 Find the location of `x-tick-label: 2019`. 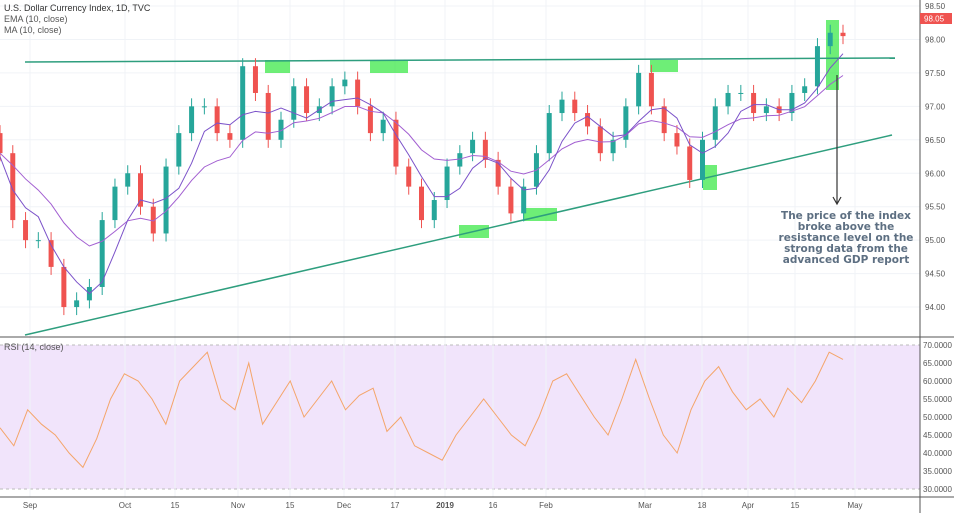

x-tick-label: 2019 is located at coordinates (445, 505).